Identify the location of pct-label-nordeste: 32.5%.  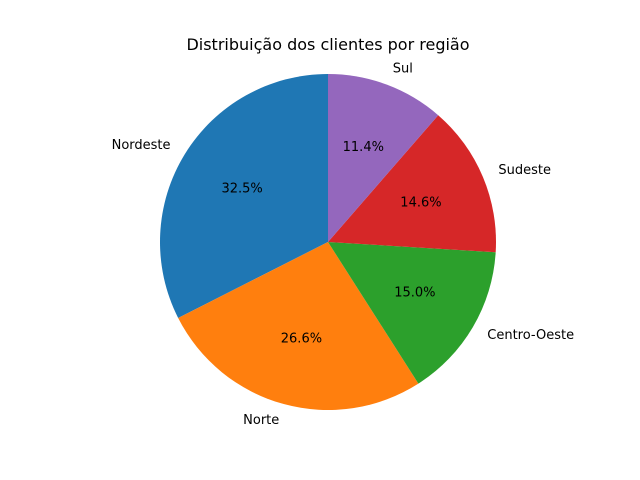
(241, 189).